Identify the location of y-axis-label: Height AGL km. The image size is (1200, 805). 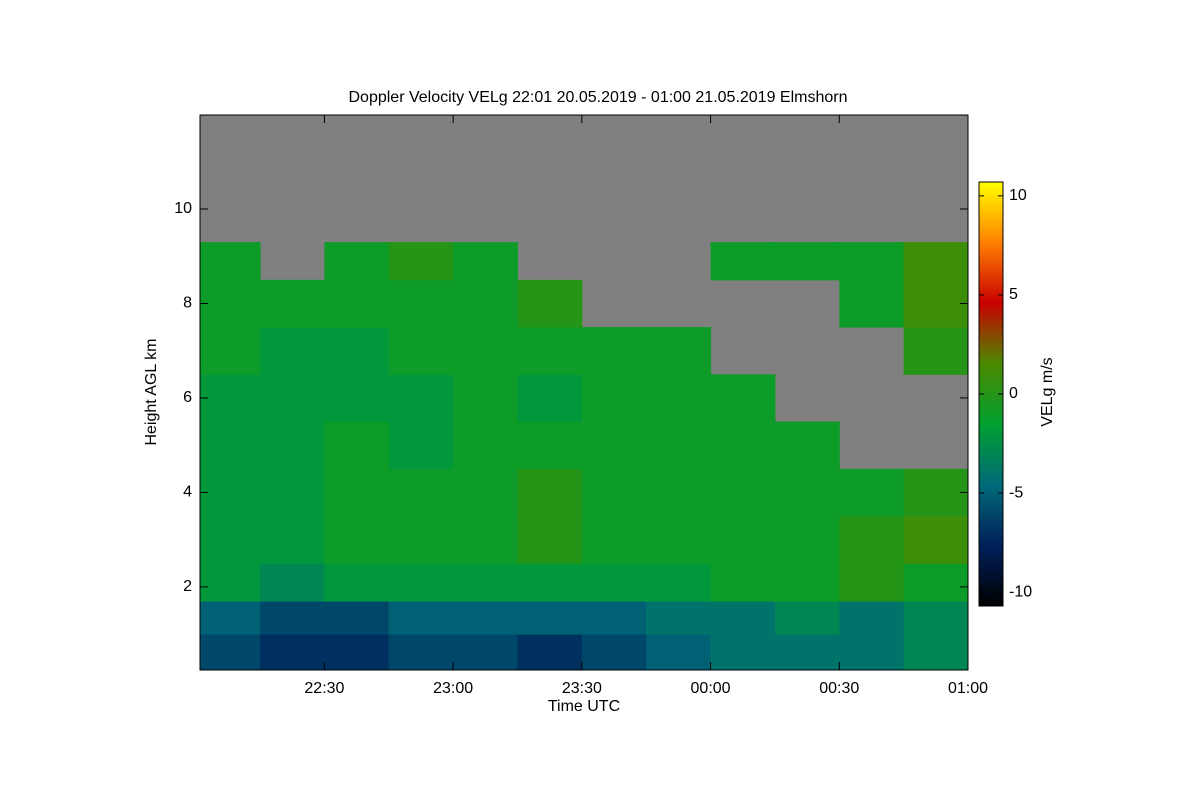
(151, 391).